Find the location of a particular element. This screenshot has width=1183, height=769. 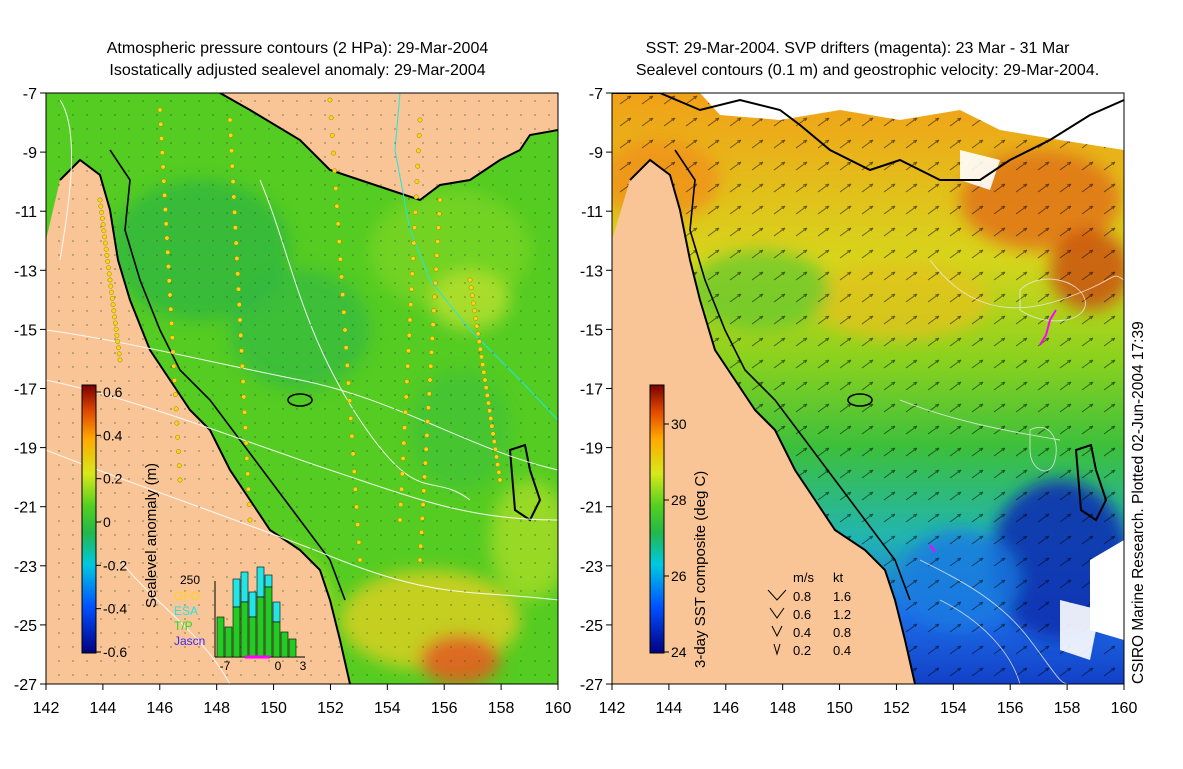

left-lat-ticks: -7 -9 -11 -13 -15 -17 -19 -21 -23 -25 -27 is located at coordinates (30, 390).